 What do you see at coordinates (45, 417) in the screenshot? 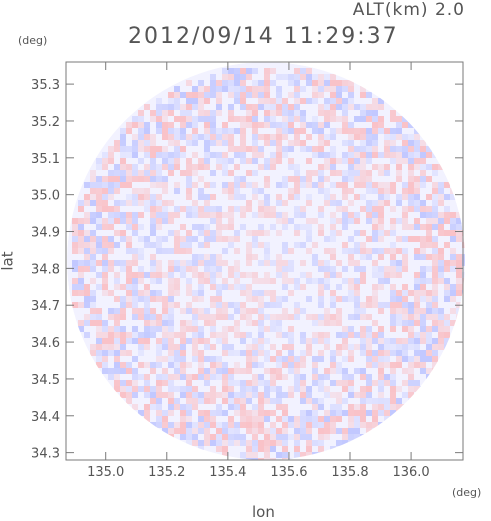
I see `y-tick-label: 34.4` at bounding box center [45, 417].